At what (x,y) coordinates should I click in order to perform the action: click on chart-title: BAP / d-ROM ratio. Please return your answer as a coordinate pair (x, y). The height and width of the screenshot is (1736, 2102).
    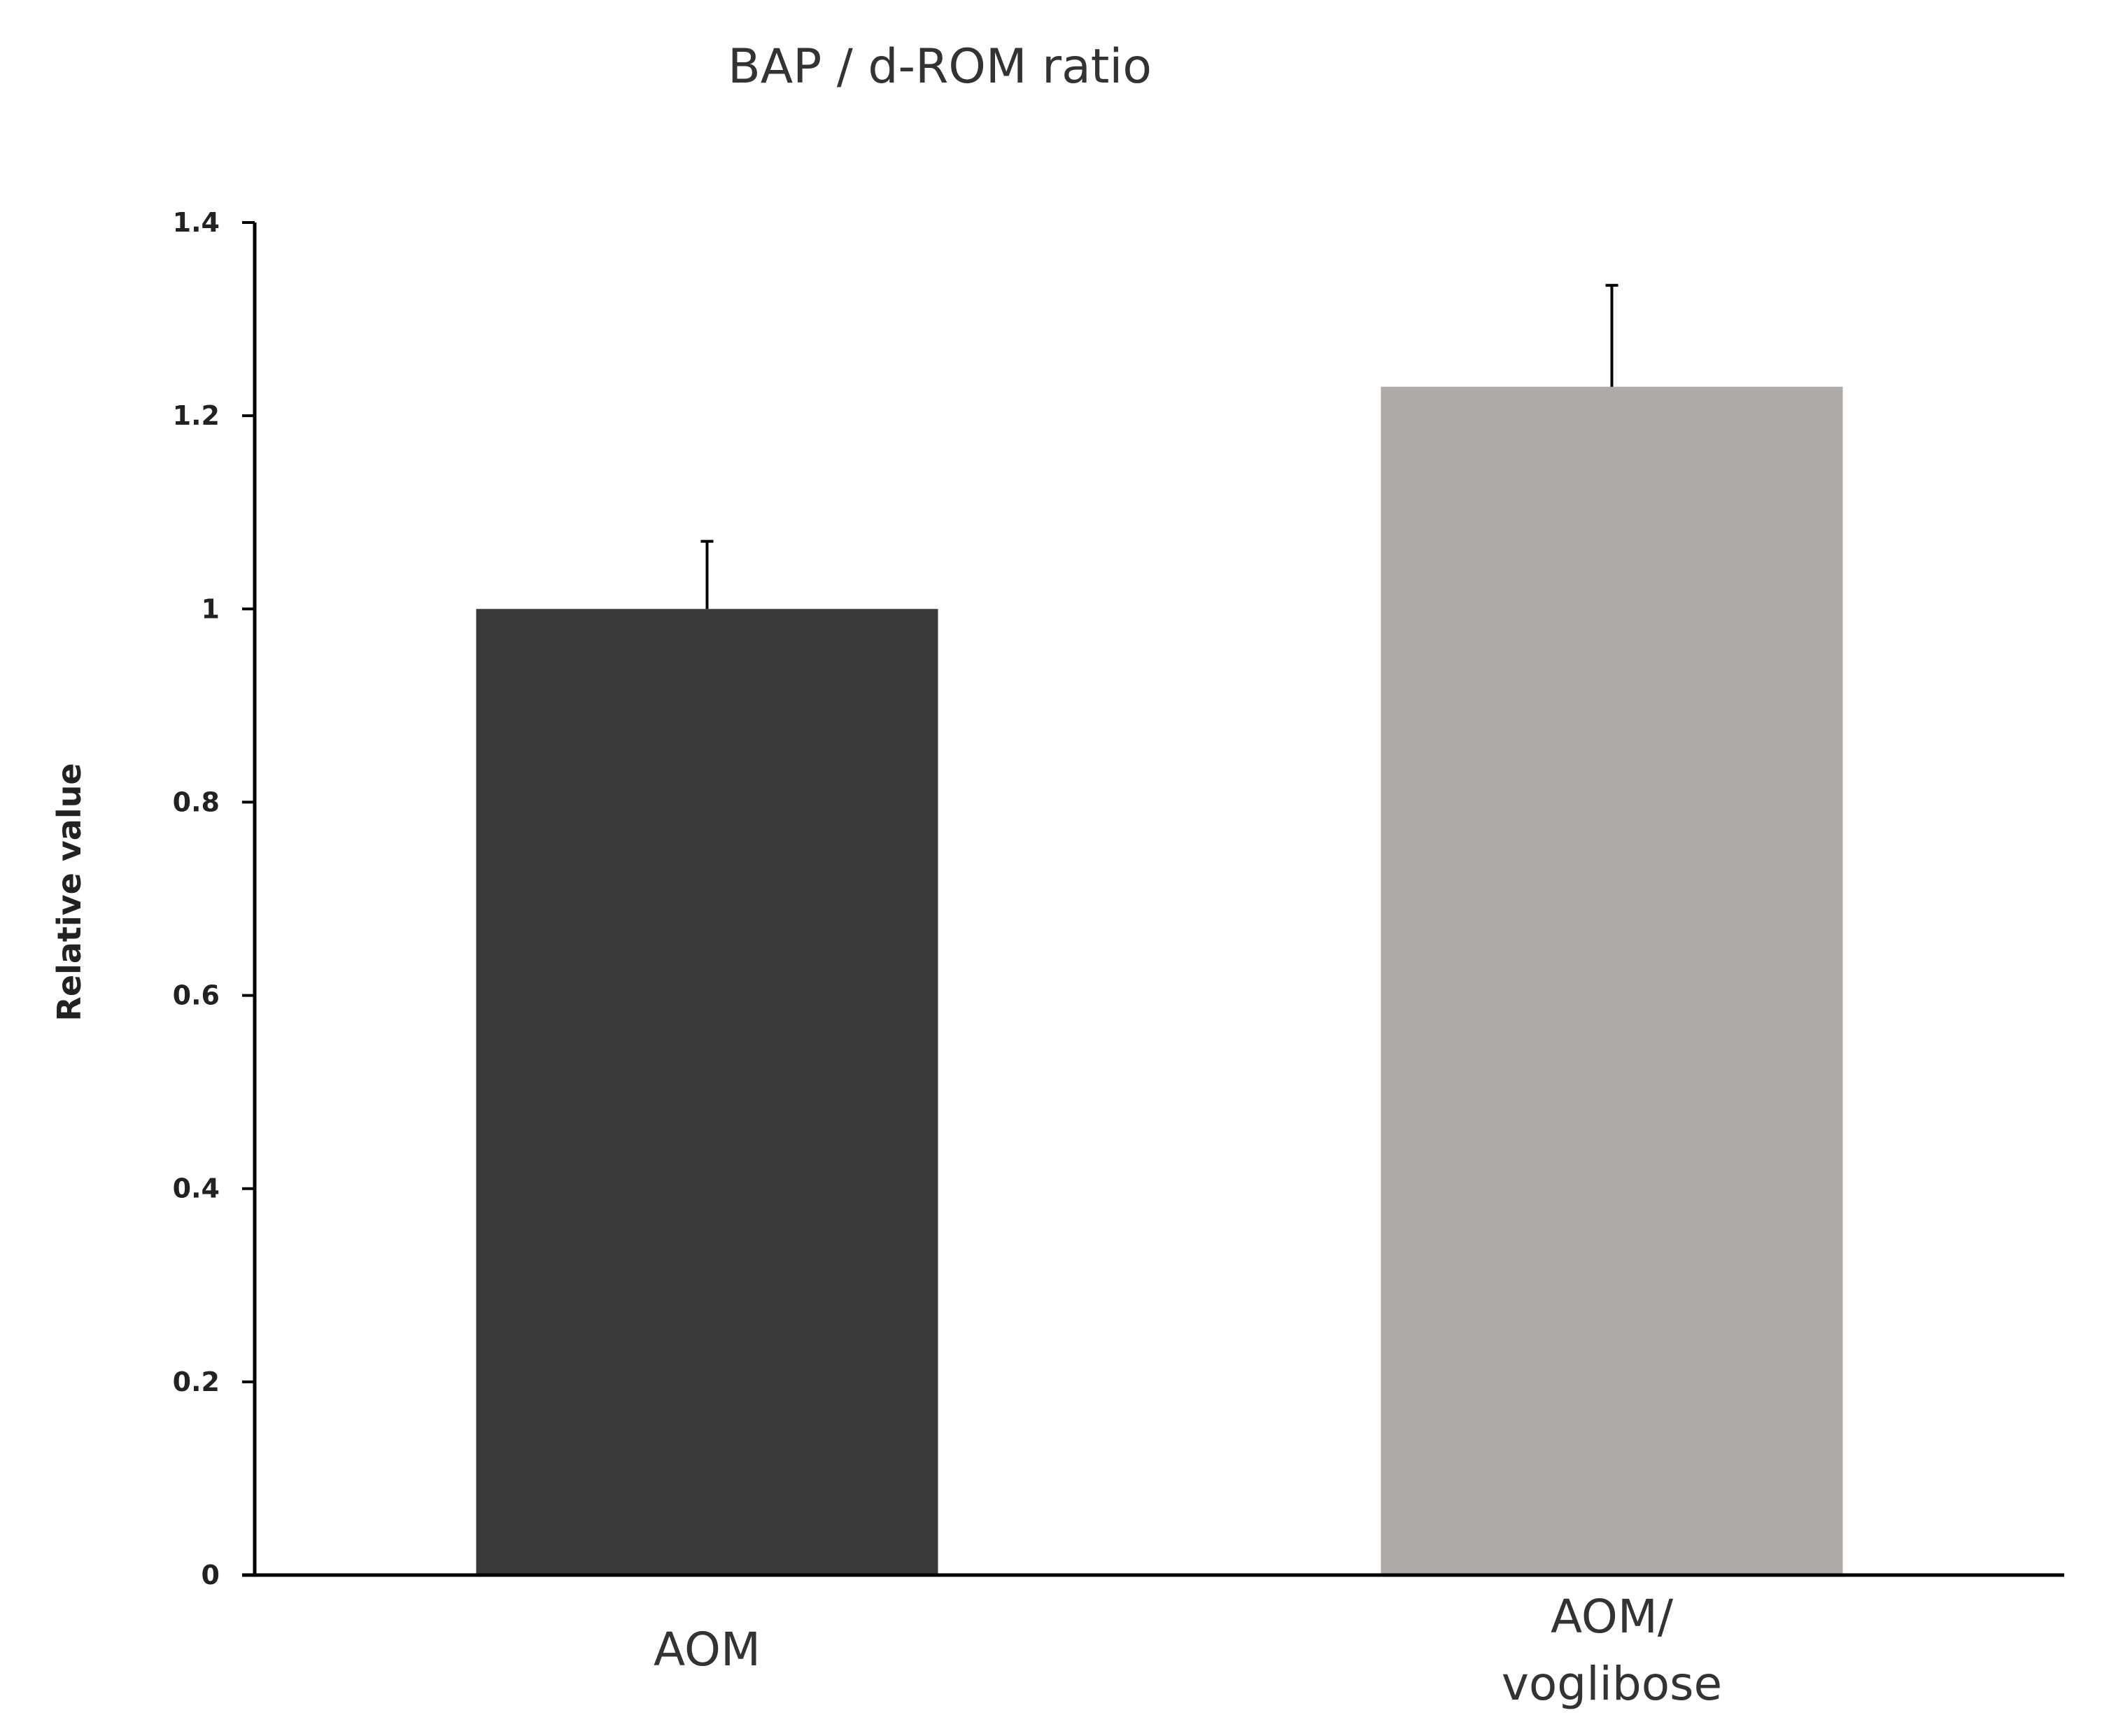
    Looking at the image, I should click on (940, 66).